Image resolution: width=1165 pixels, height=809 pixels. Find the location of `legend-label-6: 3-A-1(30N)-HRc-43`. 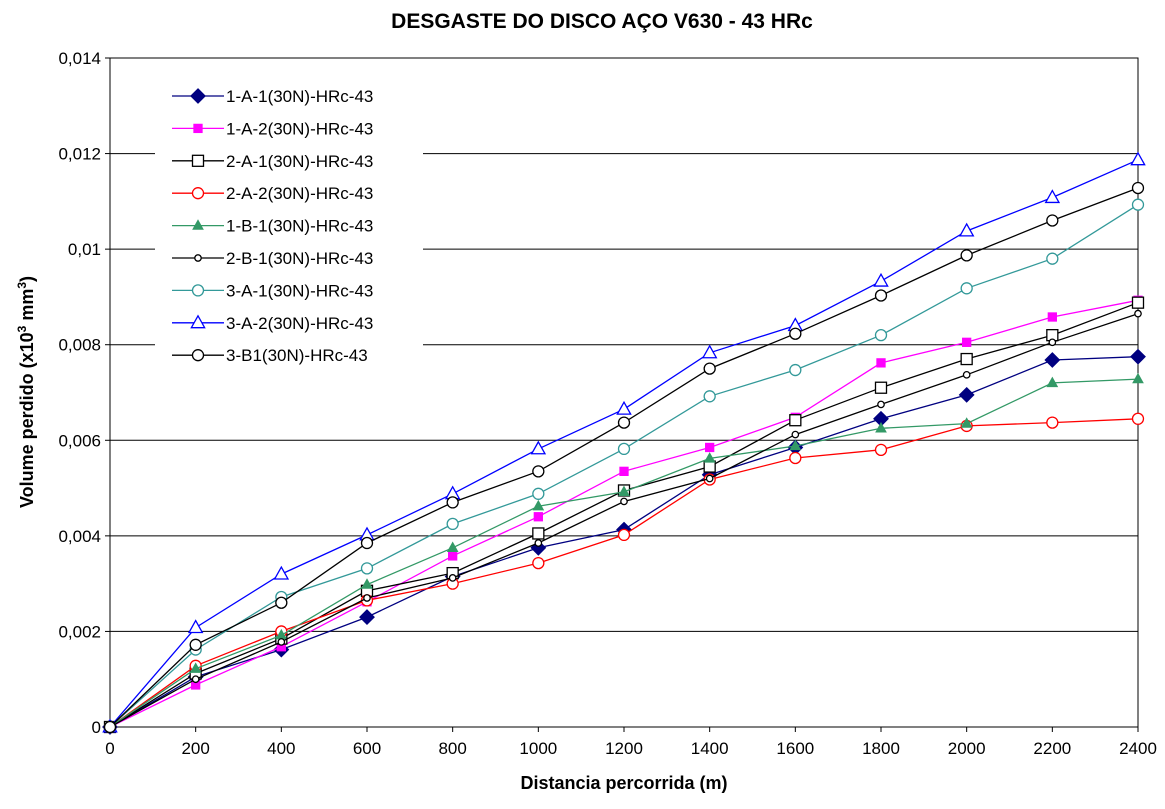

legend-label-6: 3-A-1(30N)-HRc-43 is located at coordinates (299, 290).